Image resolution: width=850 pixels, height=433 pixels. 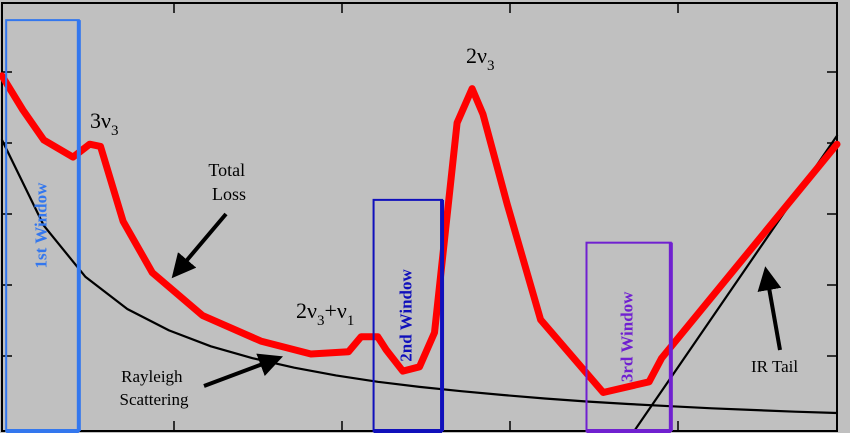 I want to click on arrow-total-loss, so click(x=199, y=245).